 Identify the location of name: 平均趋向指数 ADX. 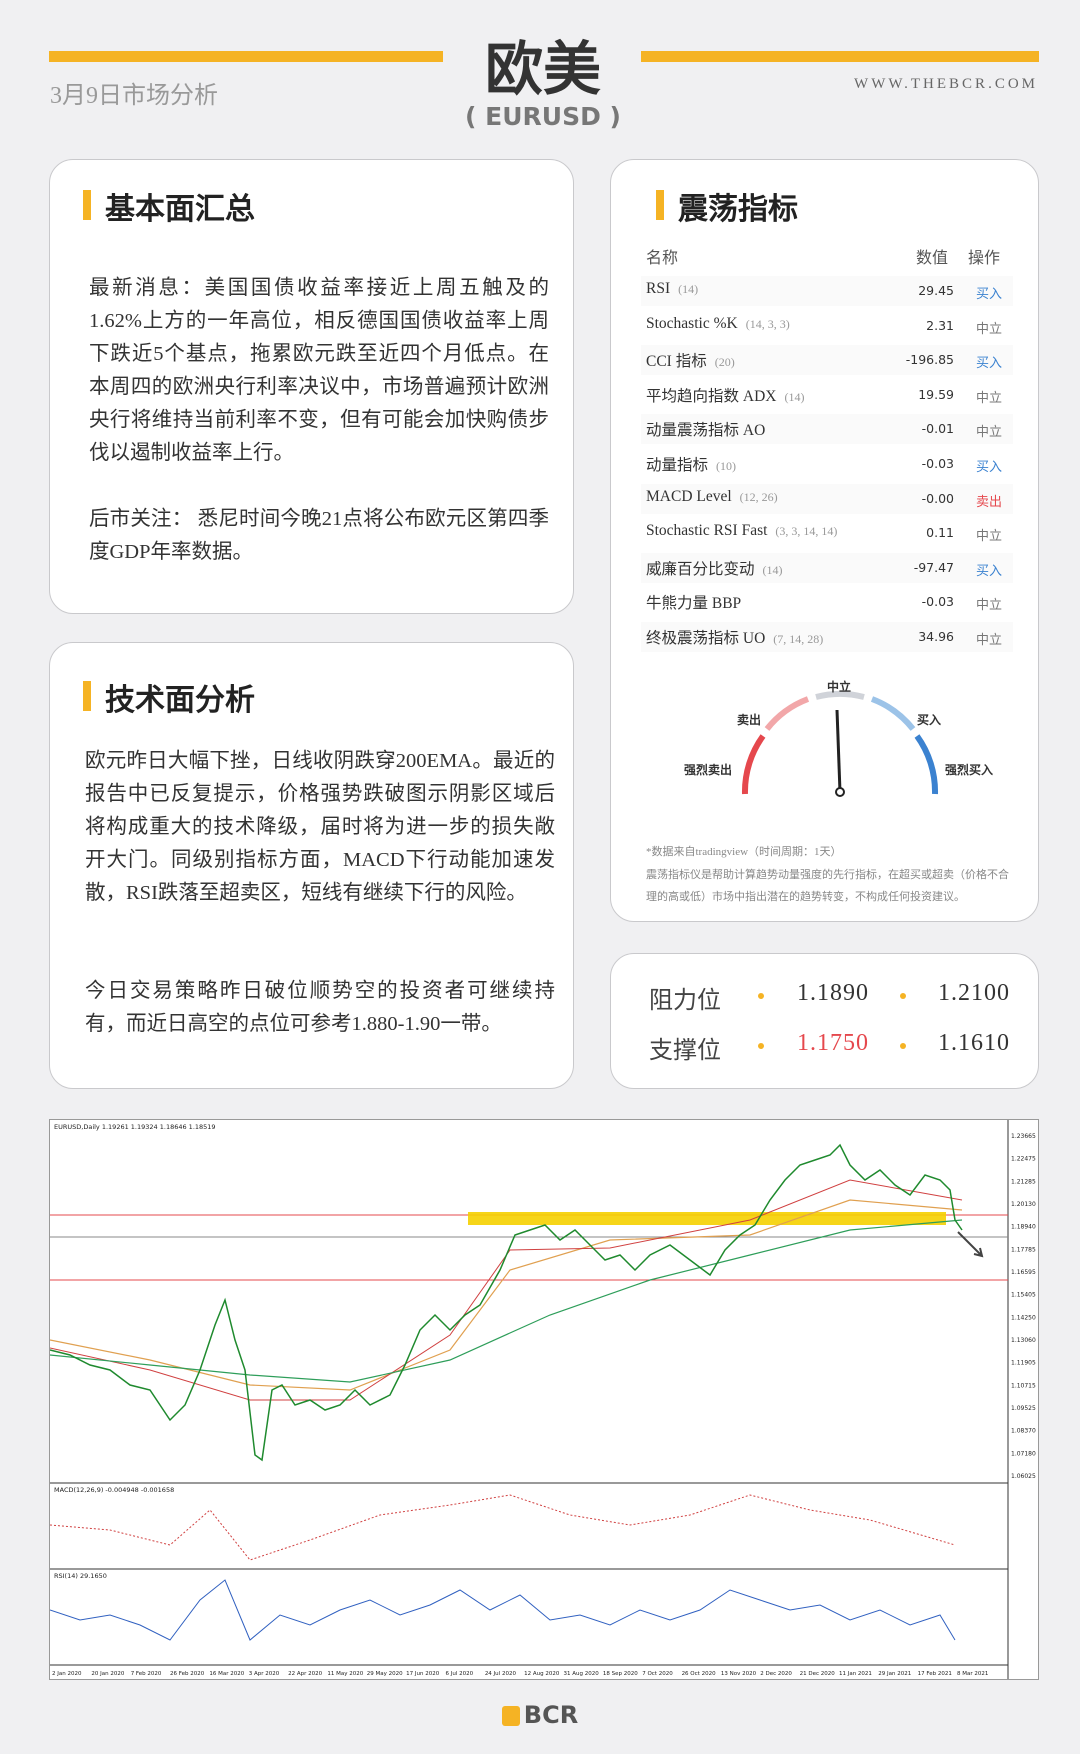
(711, 396).